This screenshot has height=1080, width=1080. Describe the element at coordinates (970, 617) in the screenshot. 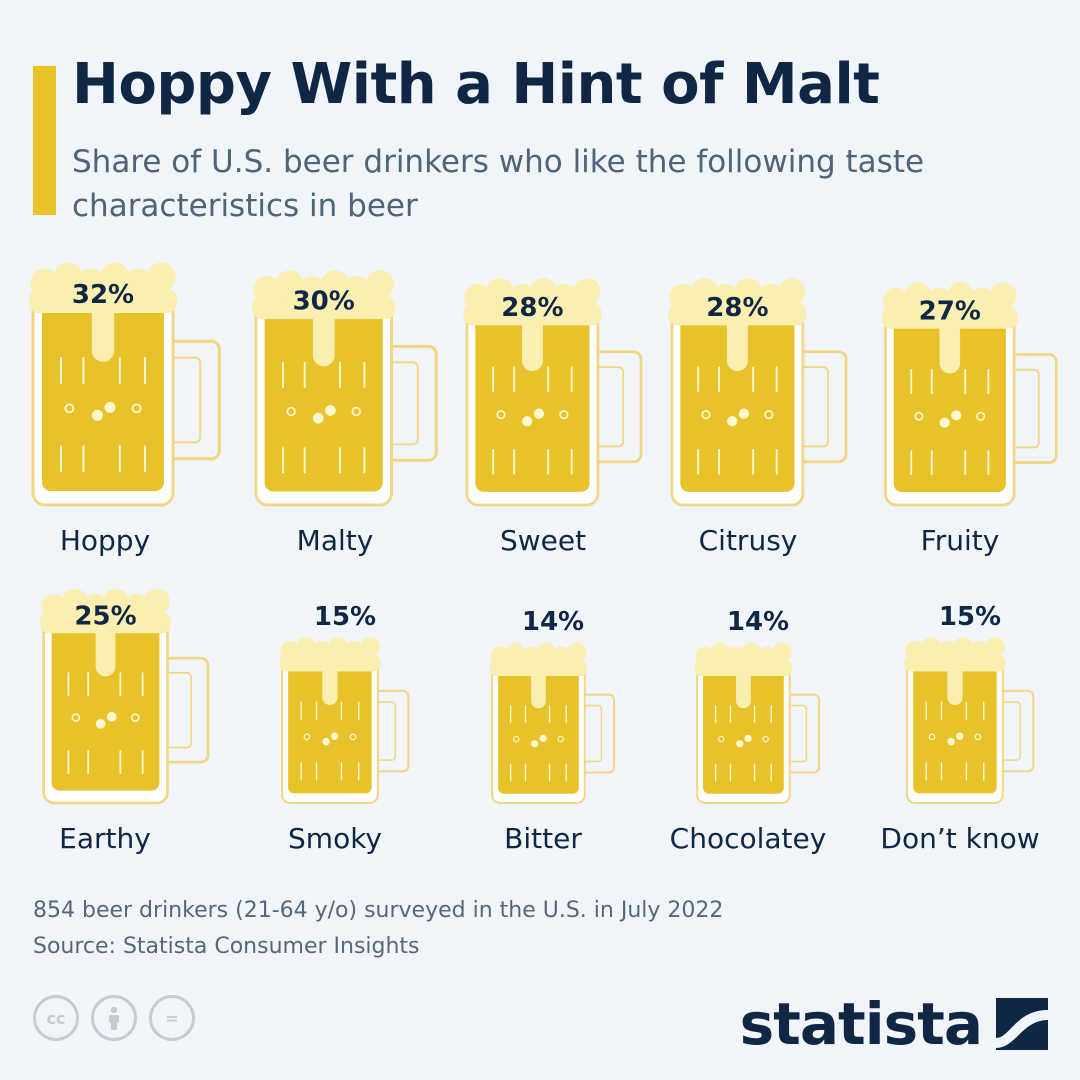

I see `value-label: 15%` at that location.